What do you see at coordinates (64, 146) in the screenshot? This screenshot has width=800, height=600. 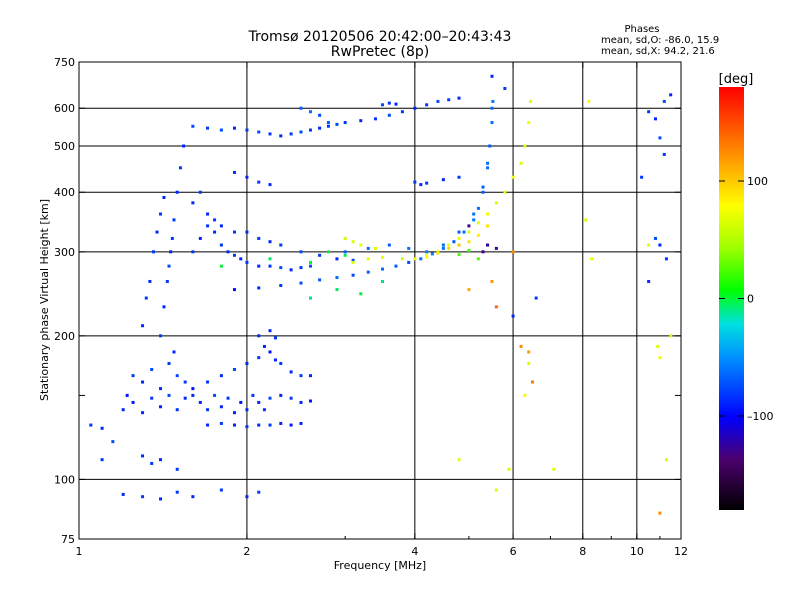 I see `y-tick-label: 500` at bounding box center [64, 146].